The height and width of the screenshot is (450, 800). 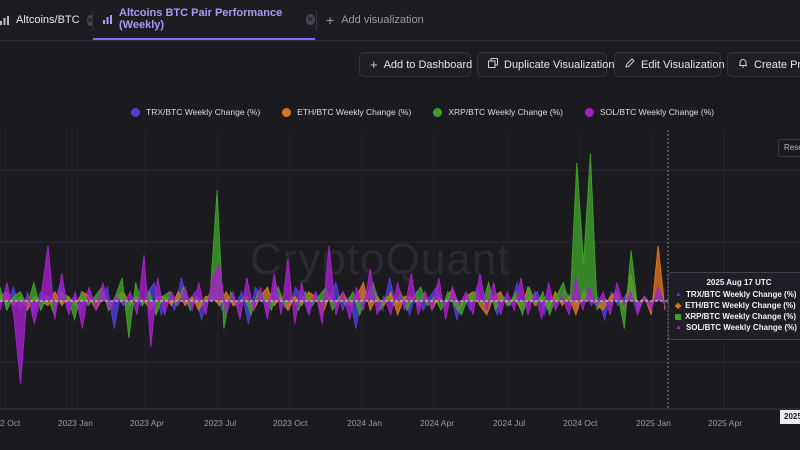 I want to click on tooltip-row-xrp: XRP/BTC Weekly Change (%) :, so click(x=734, y=316).